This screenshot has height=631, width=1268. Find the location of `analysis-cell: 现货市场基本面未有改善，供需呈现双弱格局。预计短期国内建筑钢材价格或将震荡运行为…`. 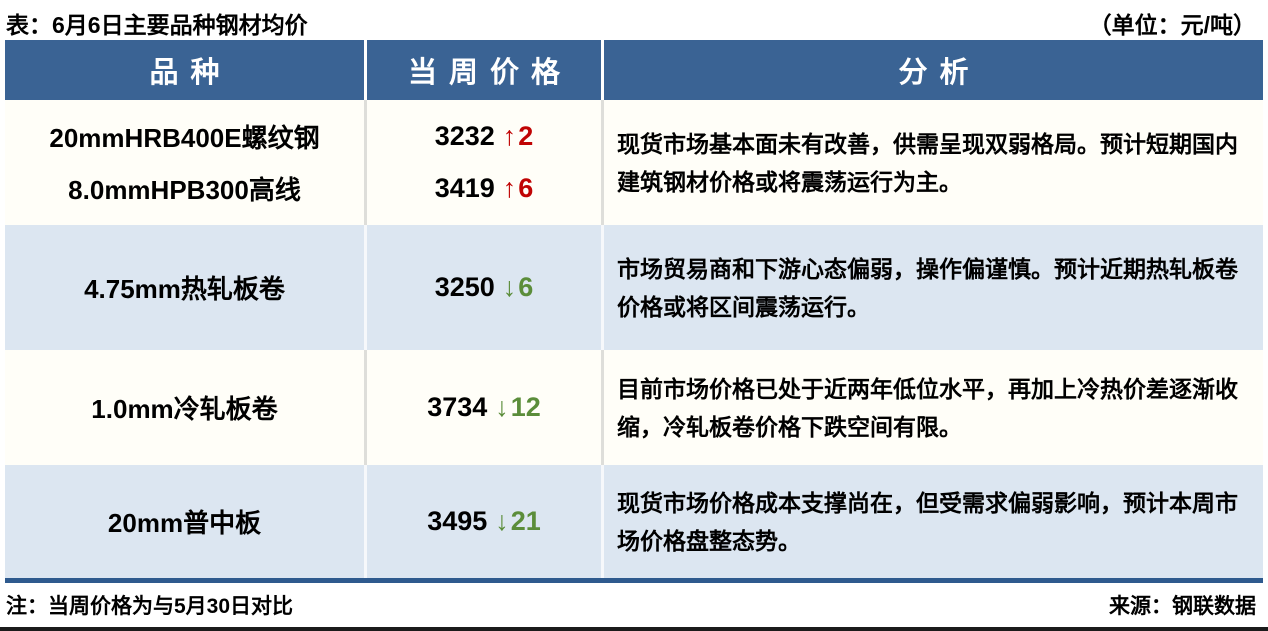

analysis-cell: 现货市场基本面未有改善，供需呈现双弱格局。预计短期国内建筑钢材价格或将震荡运行为… is located at coordinates (933, 162).